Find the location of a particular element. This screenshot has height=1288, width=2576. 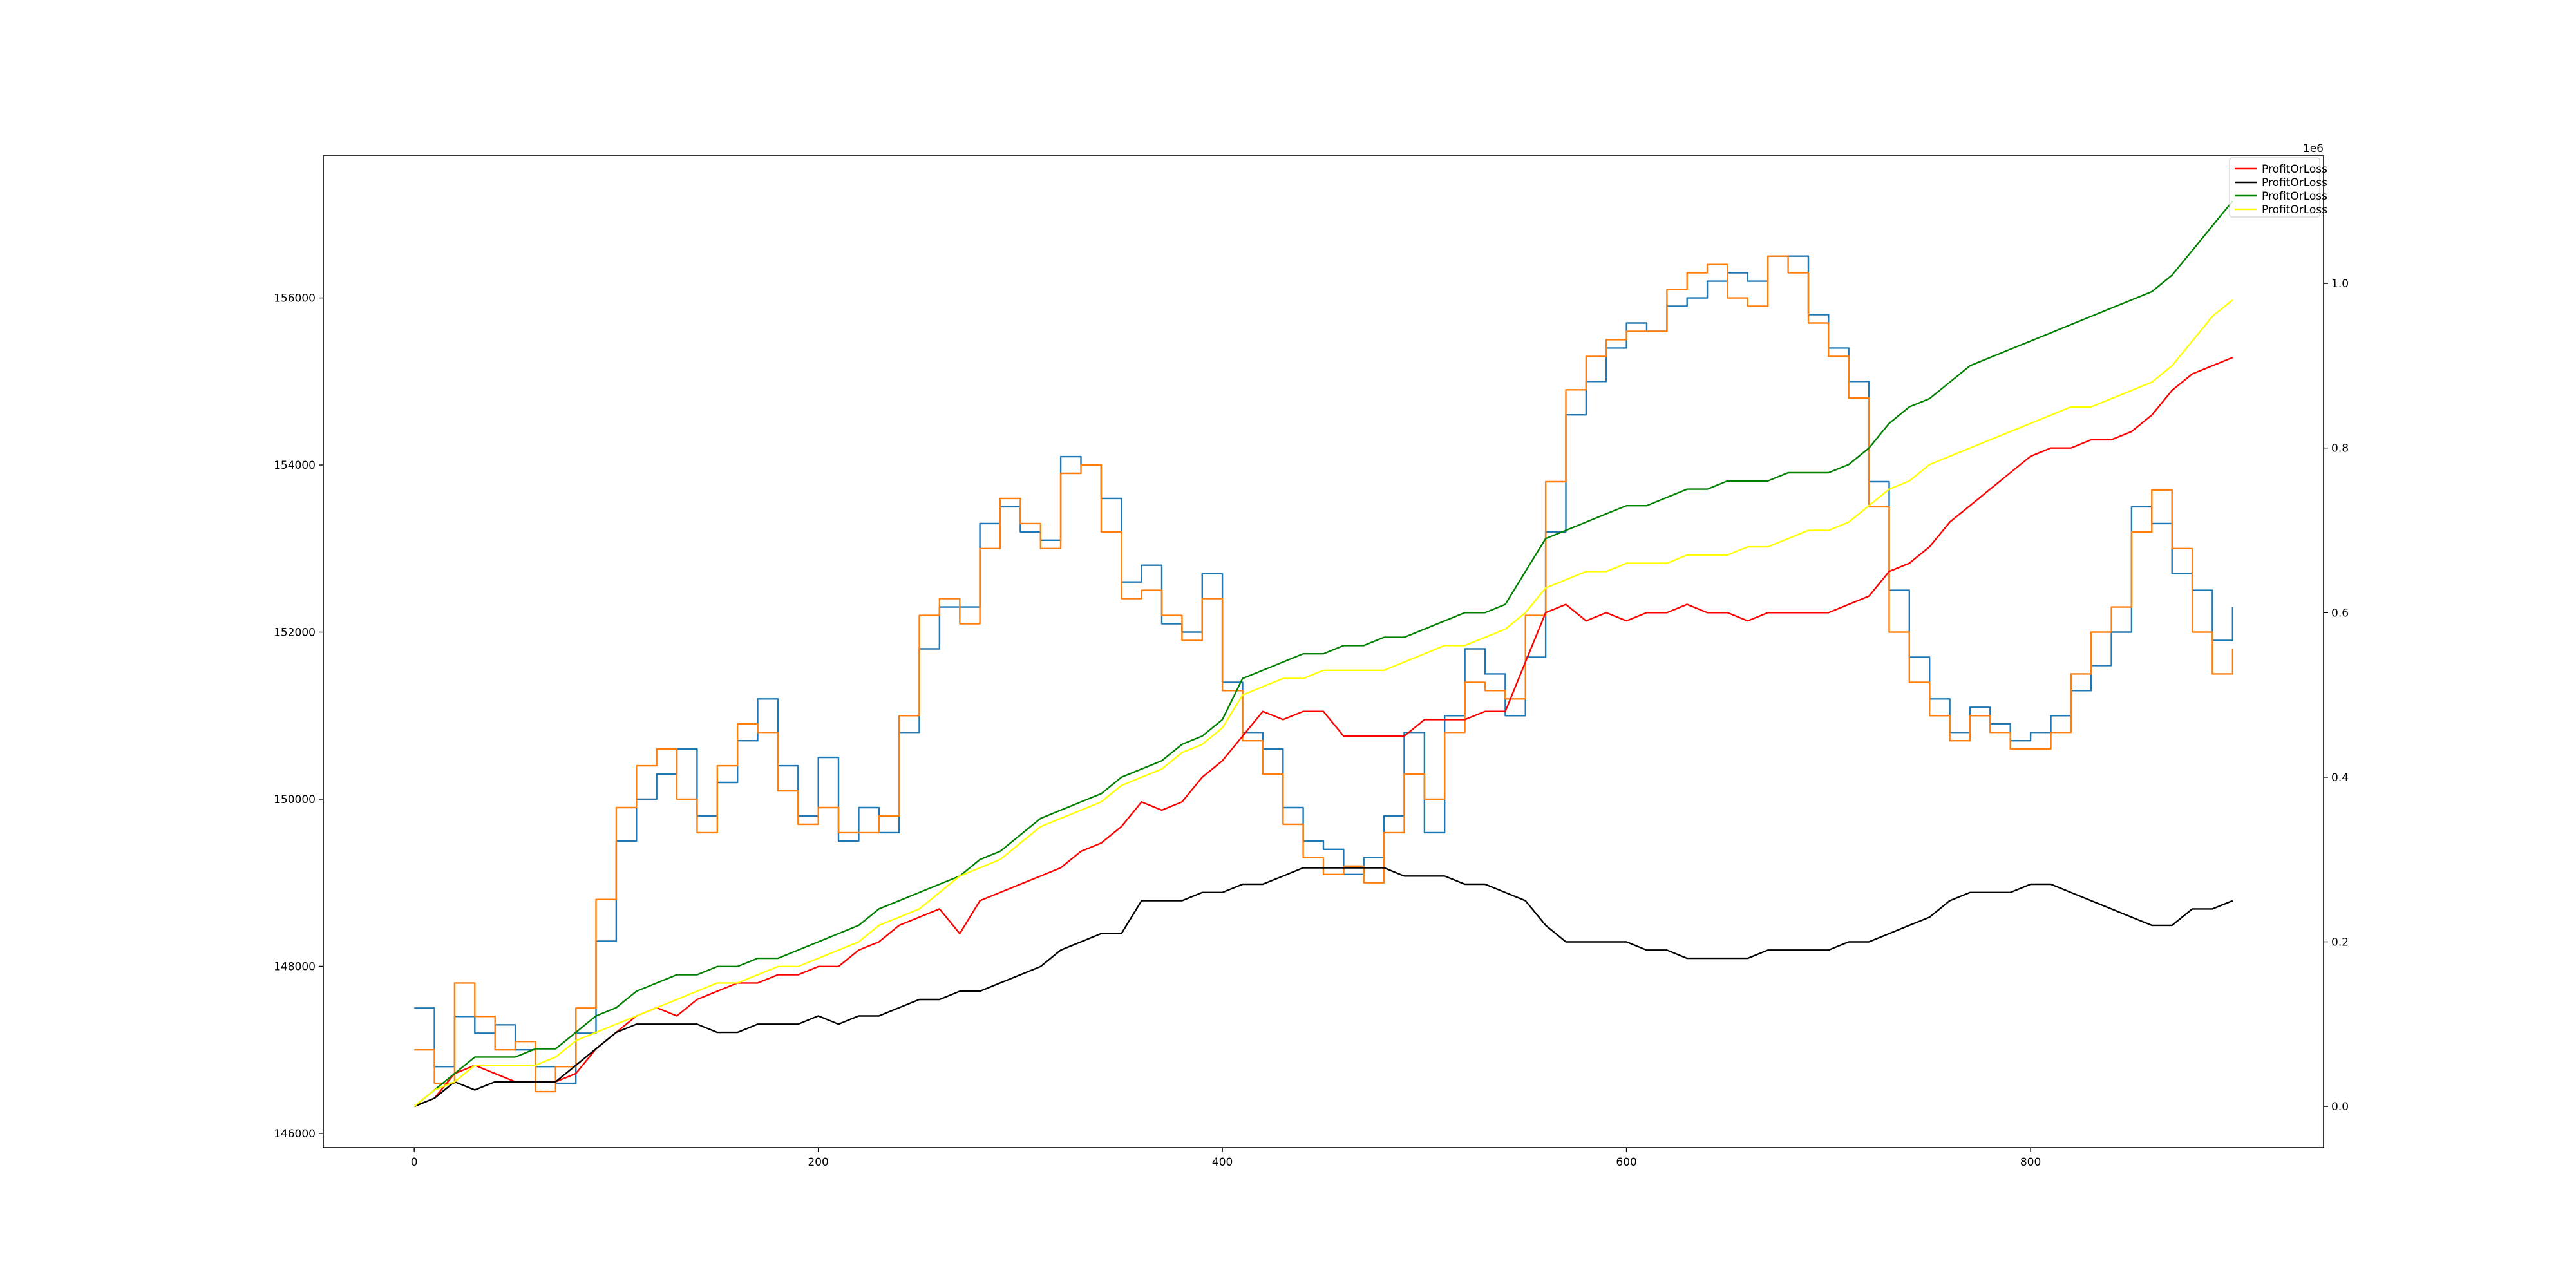

x-tick-label: 0 is located at coordinates (415, 1162).